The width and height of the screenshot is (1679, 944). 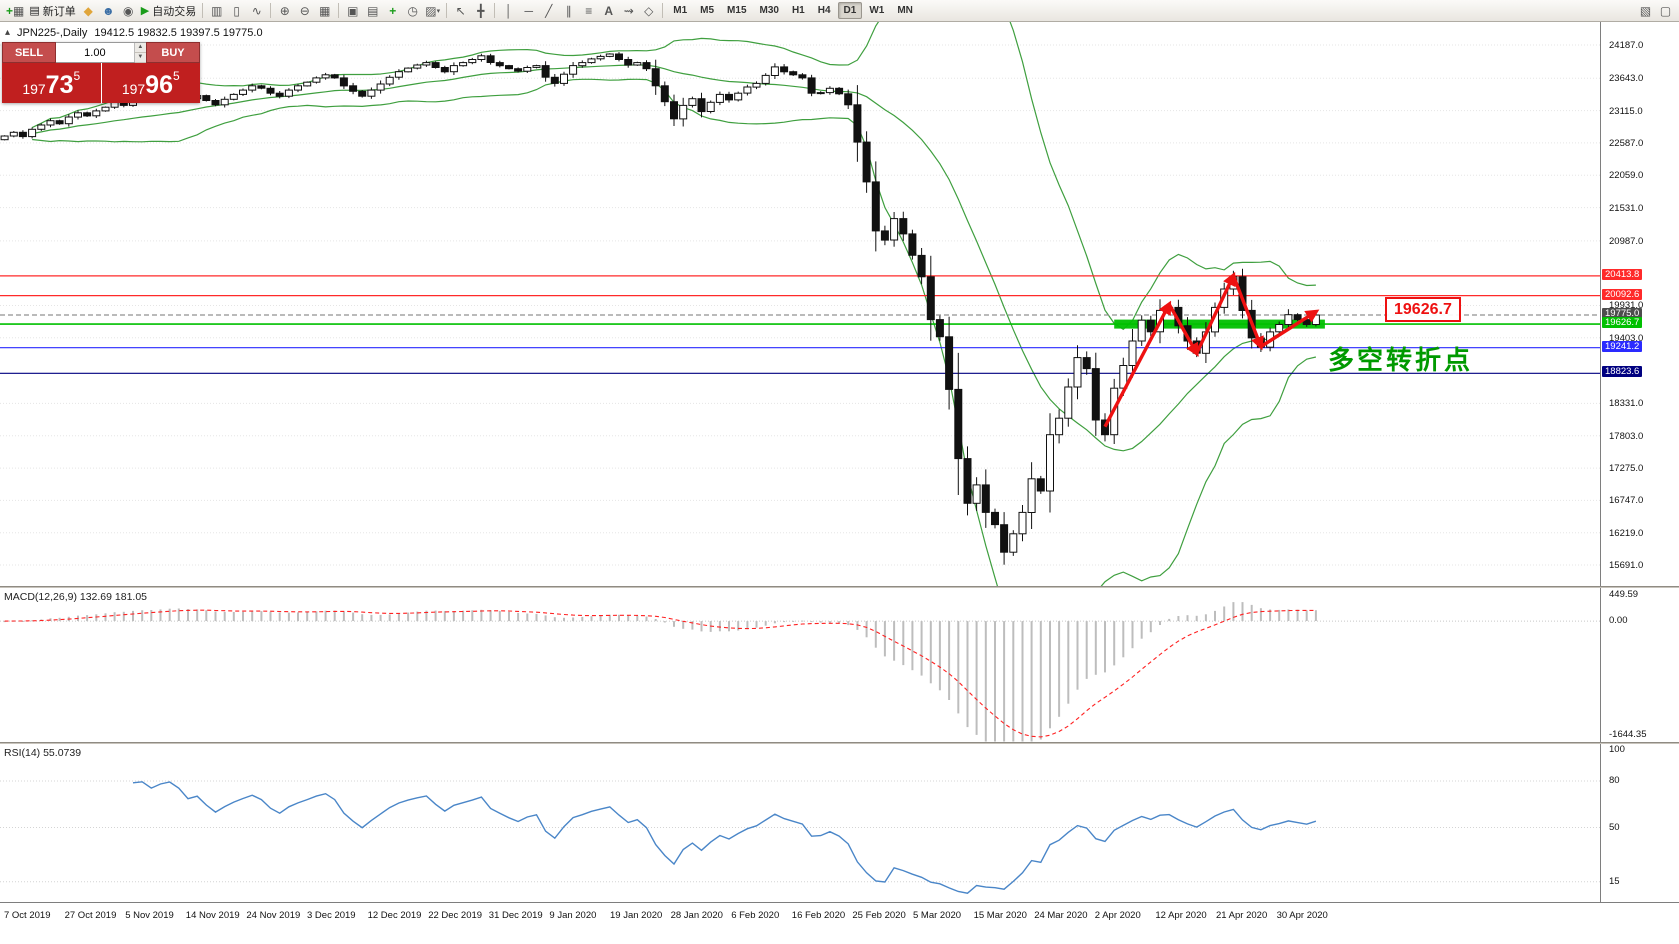 I want to click on timeframe-h4: H4, so click(x=824, y=10).